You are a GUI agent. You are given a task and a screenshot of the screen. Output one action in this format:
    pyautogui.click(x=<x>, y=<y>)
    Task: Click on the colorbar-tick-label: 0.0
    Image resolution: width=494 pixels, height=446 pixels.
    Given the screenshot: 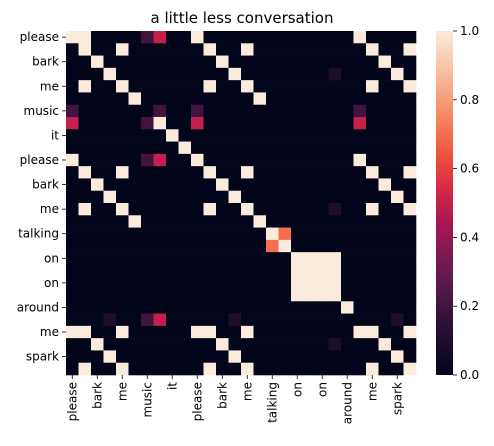 What is the action you would take?
    pyautogui.click(x=469, y=375)
    